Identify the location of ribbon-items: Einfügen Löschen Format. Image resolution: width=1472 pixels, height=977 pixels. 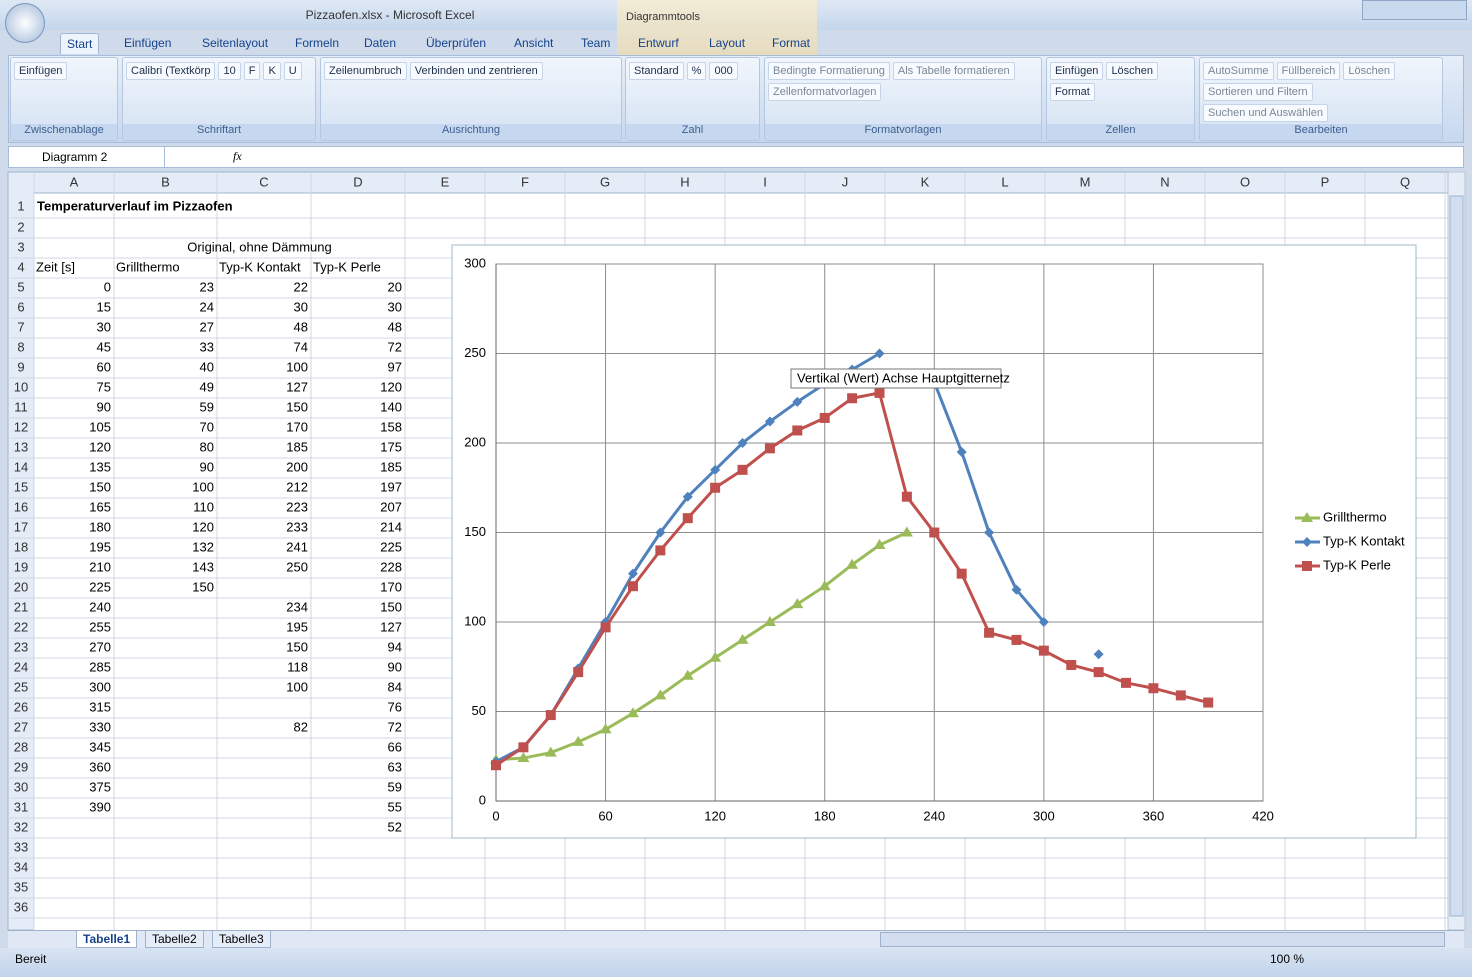
(1120, 92).